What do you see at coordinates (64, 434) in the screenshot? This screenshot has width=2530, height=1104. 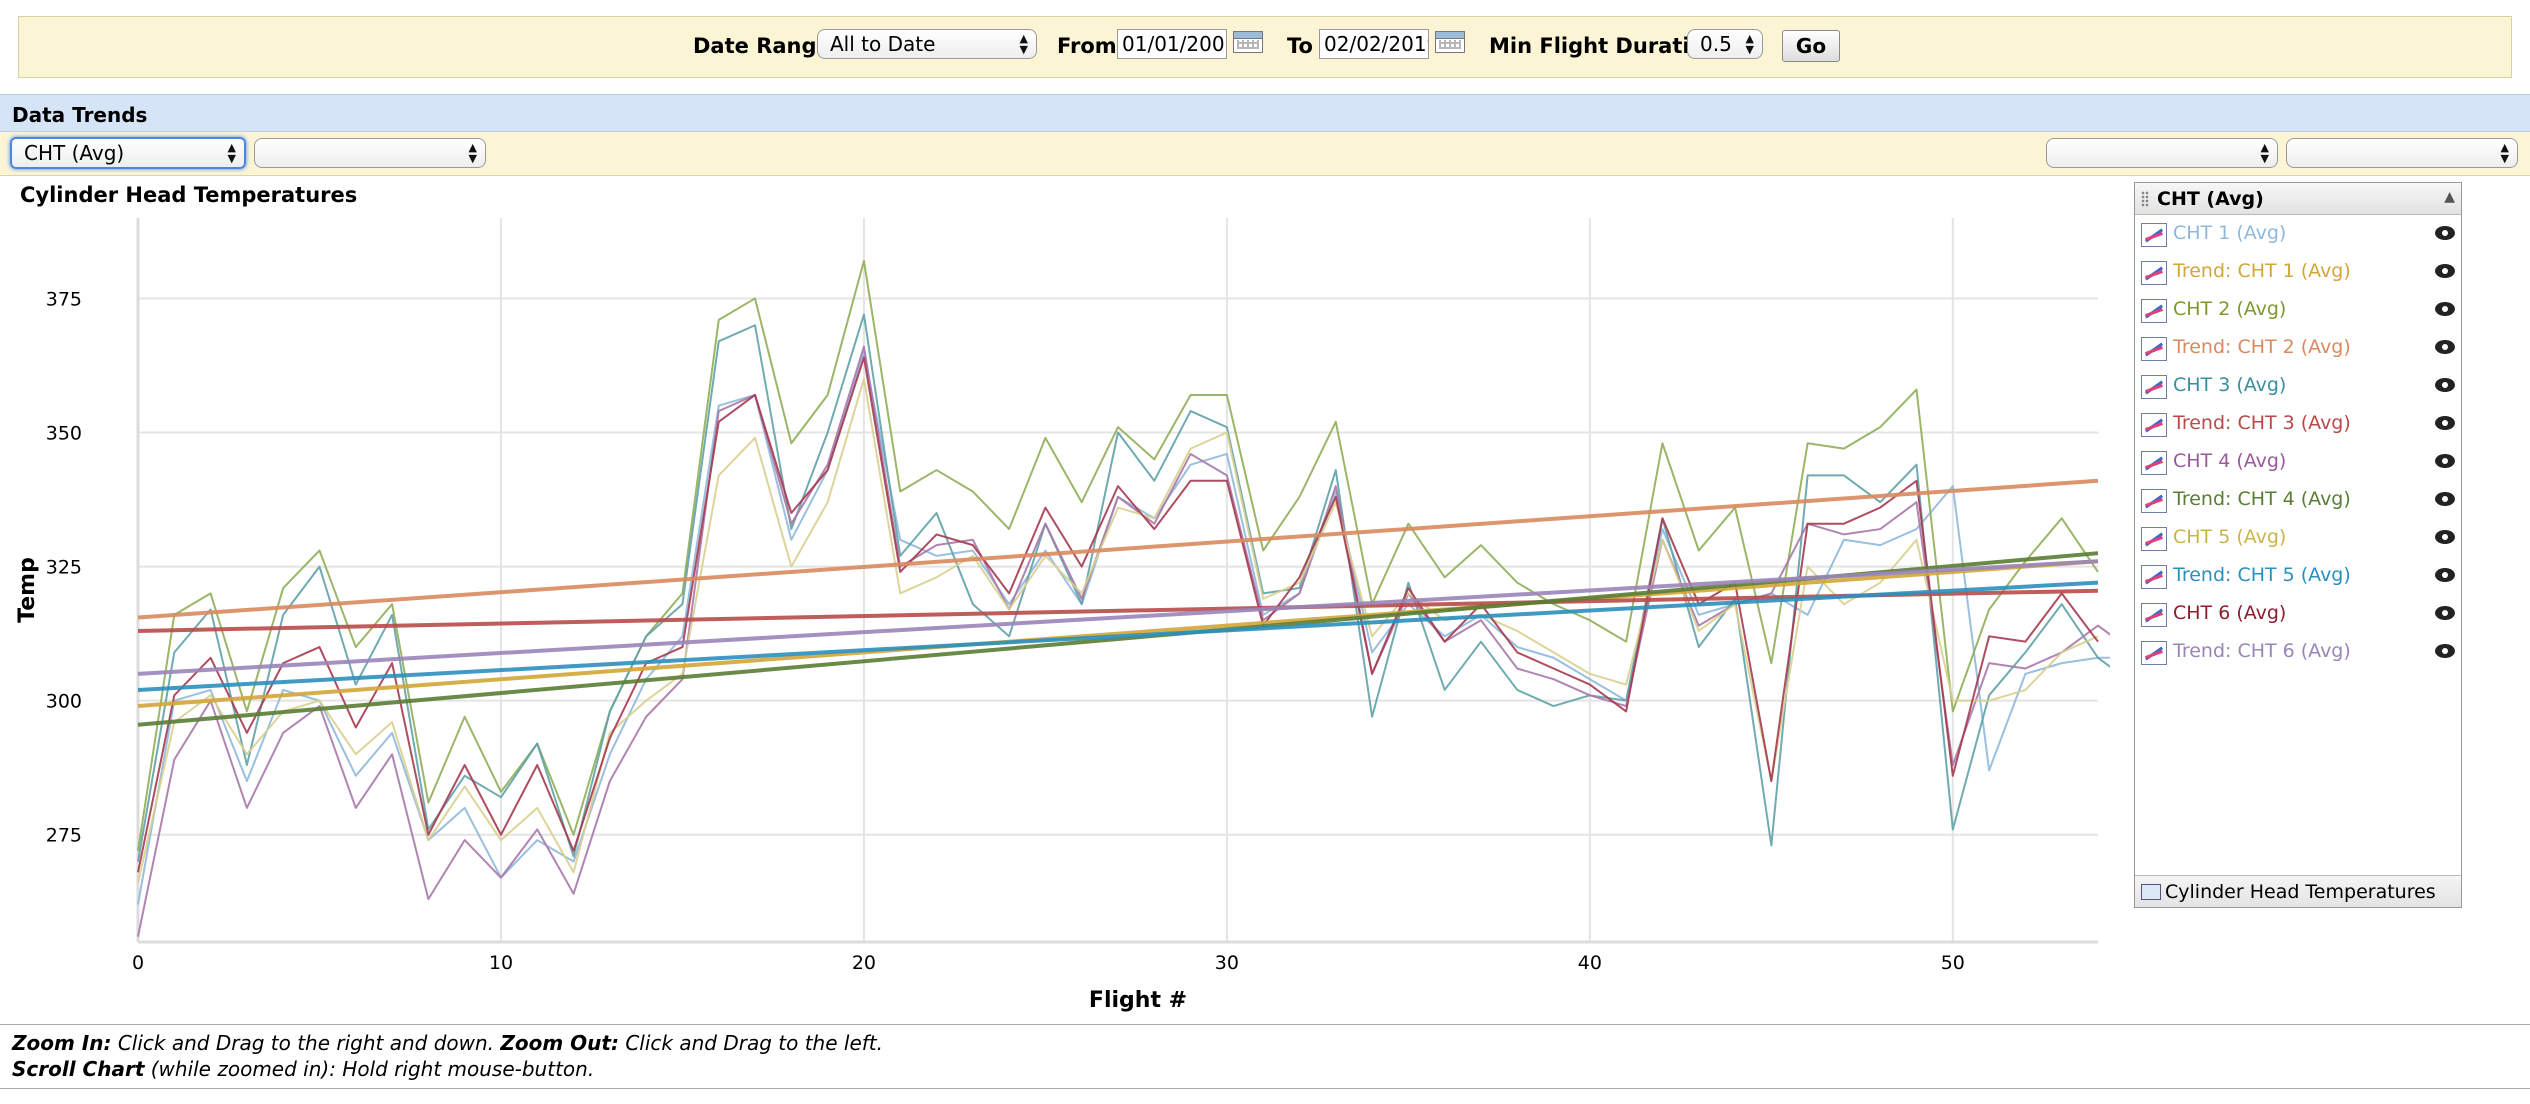 I see `y-tick-label: 350` at bounding box center [64, 434].